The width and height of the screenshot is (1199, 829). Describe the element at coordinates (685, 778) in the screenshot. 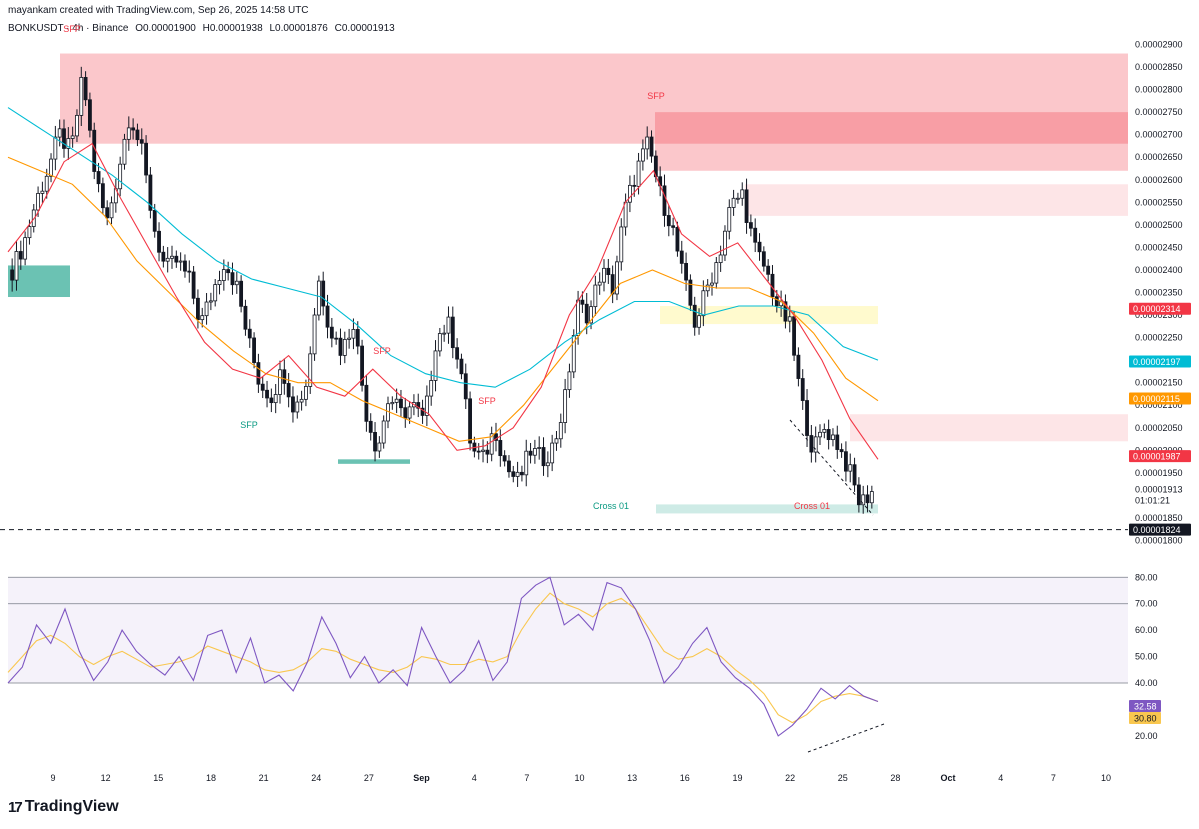

I see `time-tick-label: 16` at that location.